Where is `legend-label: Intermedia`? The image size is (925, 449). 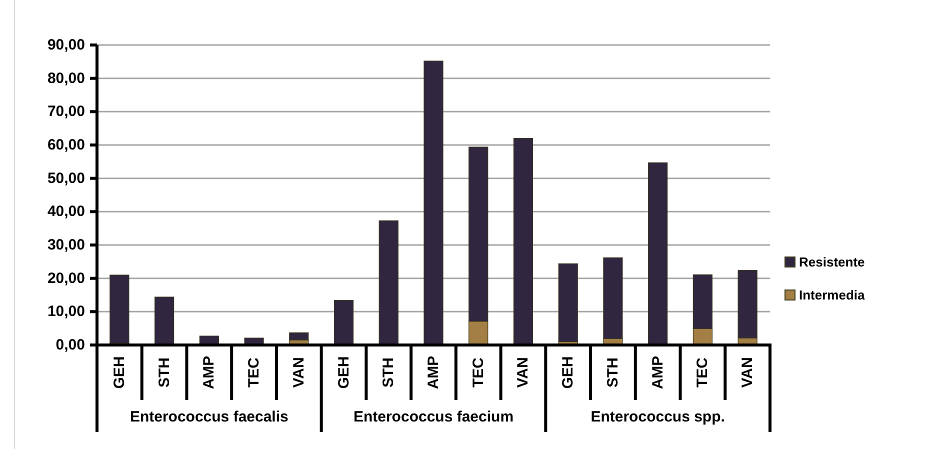
legend-label: Intermedia is located at coordinates (832, 295).